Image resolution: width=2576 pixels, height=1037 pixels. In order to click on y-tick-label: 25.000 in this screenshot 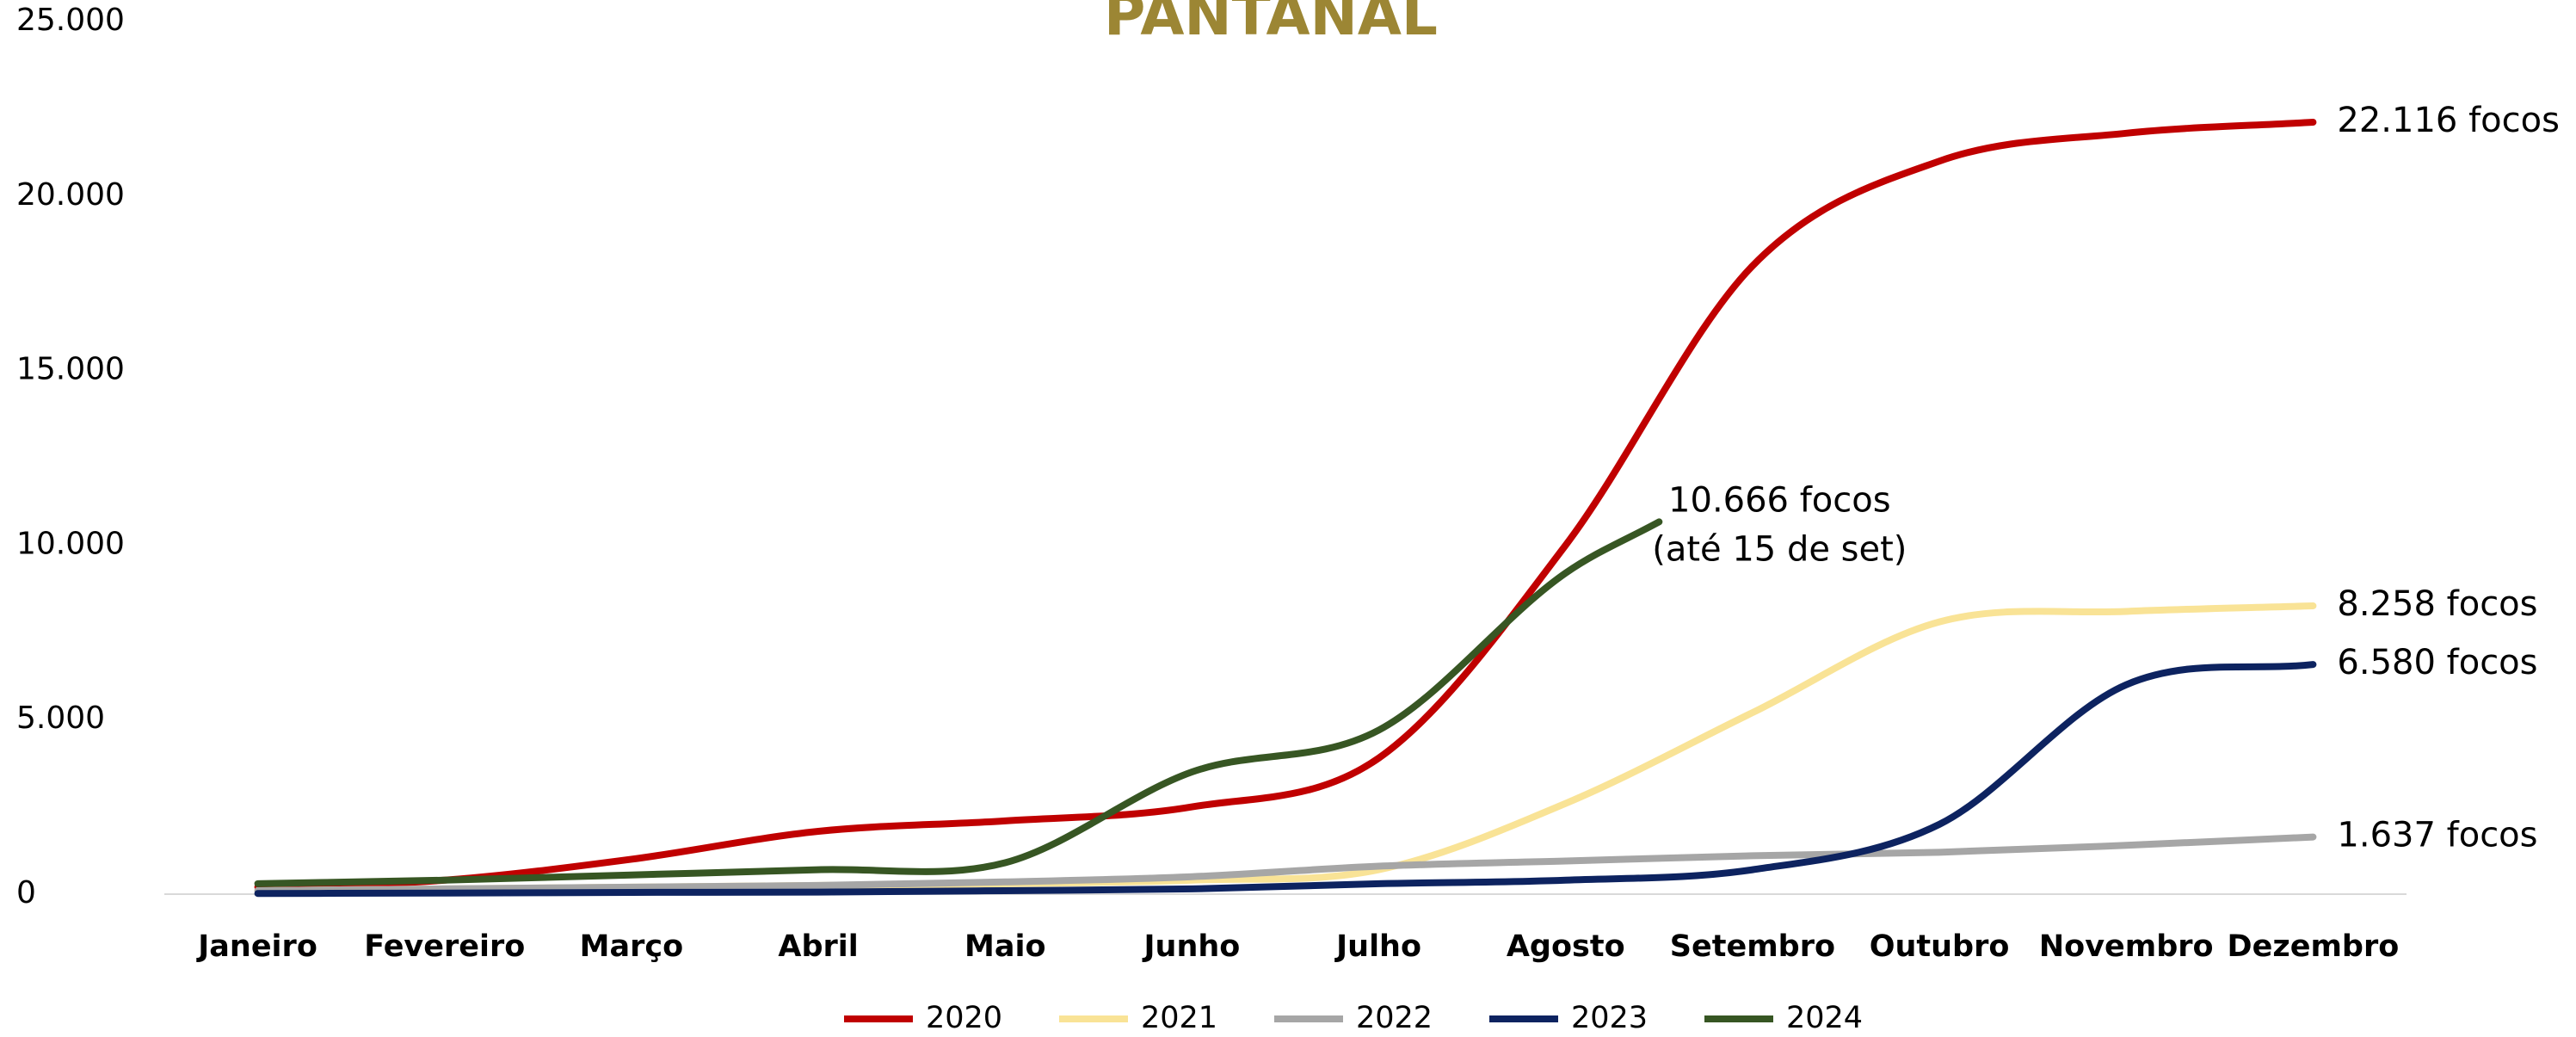, I will do `click(70, 21)`.